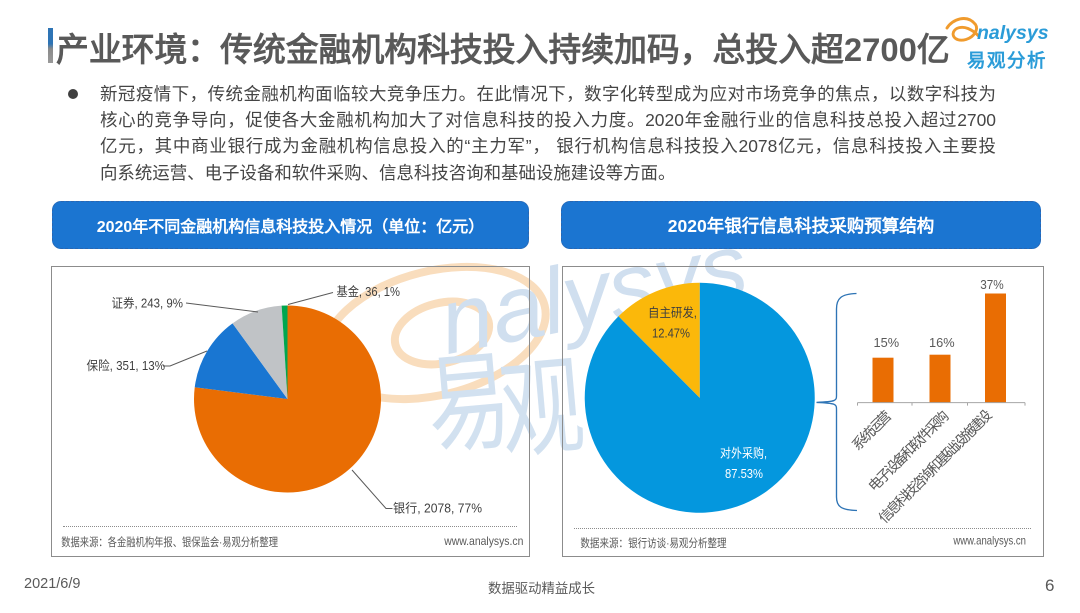 The height and width of the screenshot is (613, 1080). I want to click on svg-text: 保险, 351, 13%, so click(126, 365).